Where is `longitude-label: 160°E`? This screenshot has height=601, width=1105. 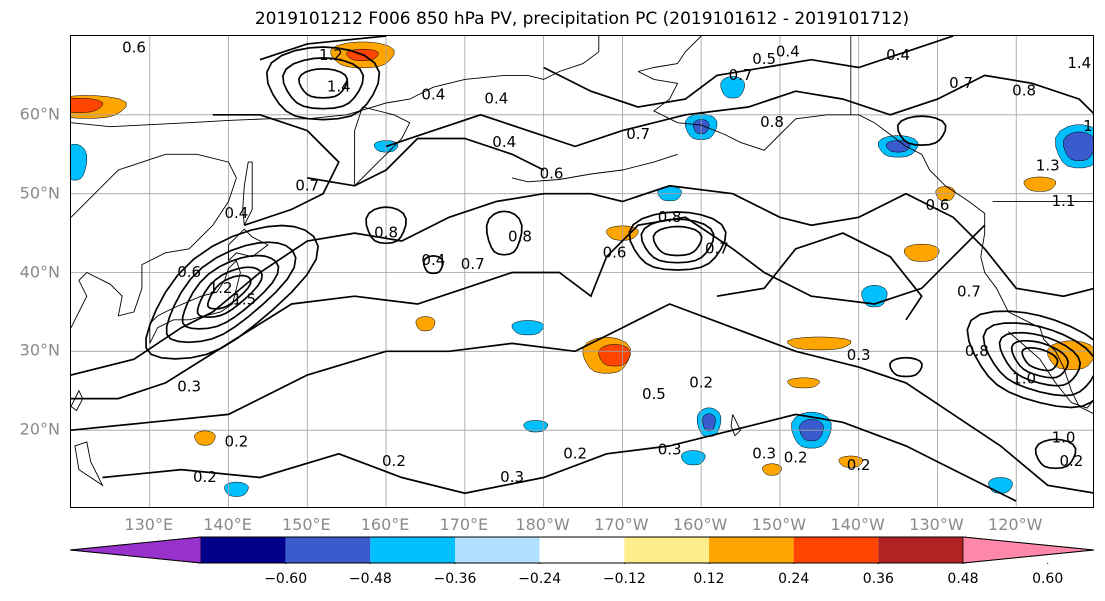
longitude-label: 160°E is located at coordinates (385, 524).